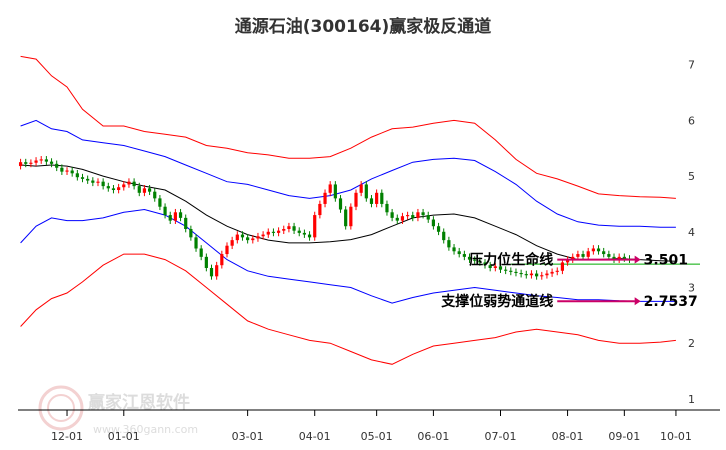 The width and height of the screenshot is (726, 450). I want to click on chart-title: 通源石油(300164)赢家极反通道, so click(363, 27).